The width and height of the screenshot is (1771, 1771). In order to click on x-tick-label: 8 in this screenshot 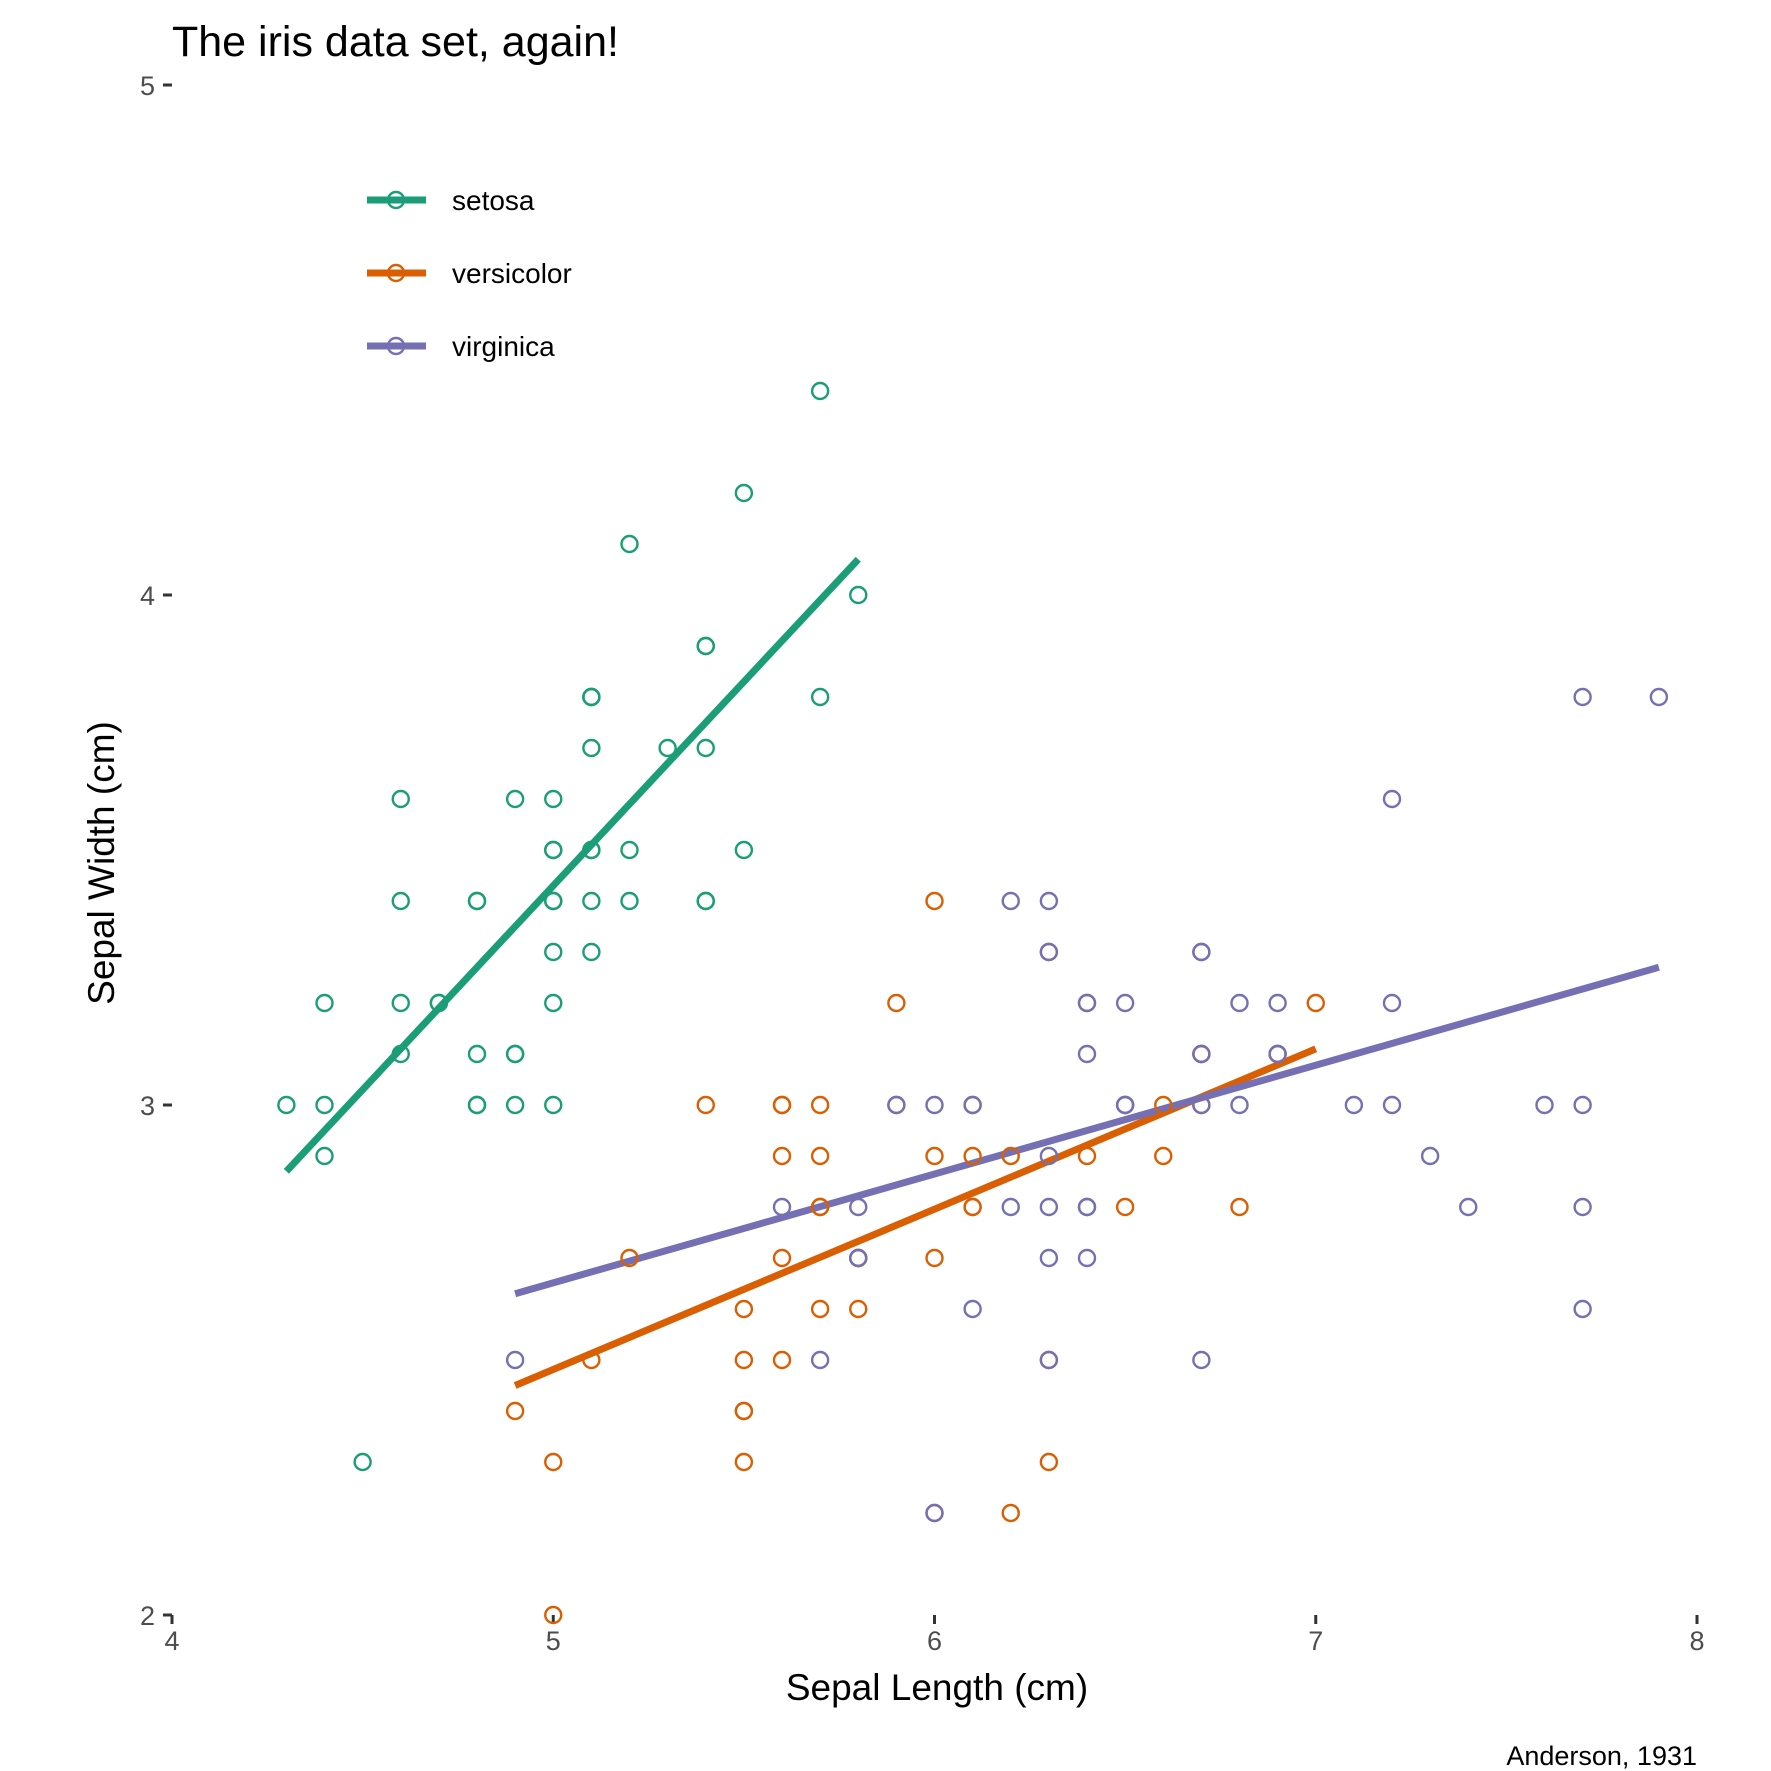, I will do `click(1696, 1641)`.